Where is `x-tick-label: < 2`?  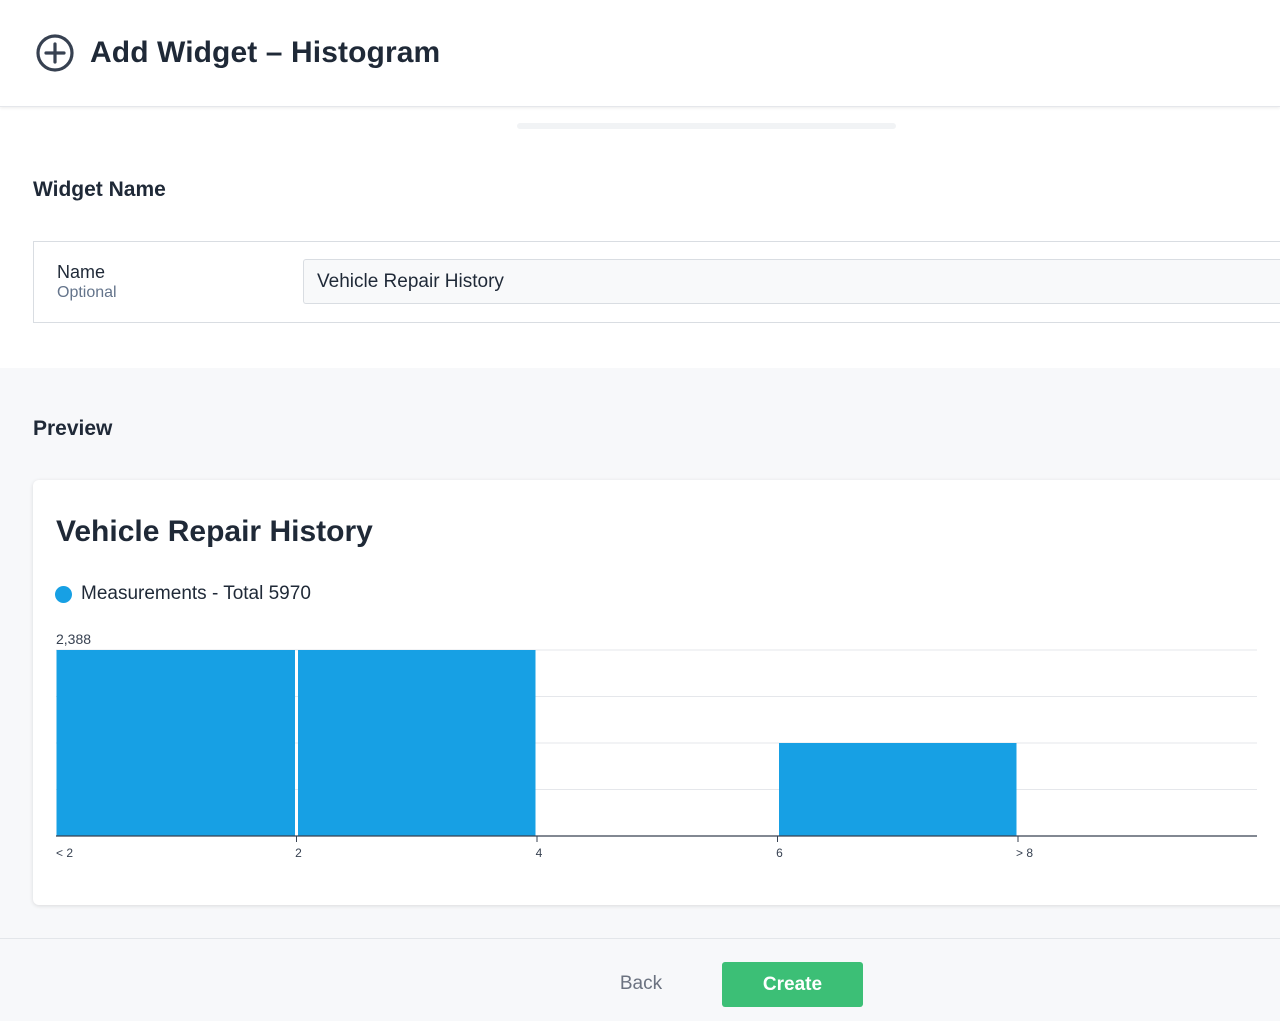 x-tick-label: < 2 is located at coordinates (64, 853).